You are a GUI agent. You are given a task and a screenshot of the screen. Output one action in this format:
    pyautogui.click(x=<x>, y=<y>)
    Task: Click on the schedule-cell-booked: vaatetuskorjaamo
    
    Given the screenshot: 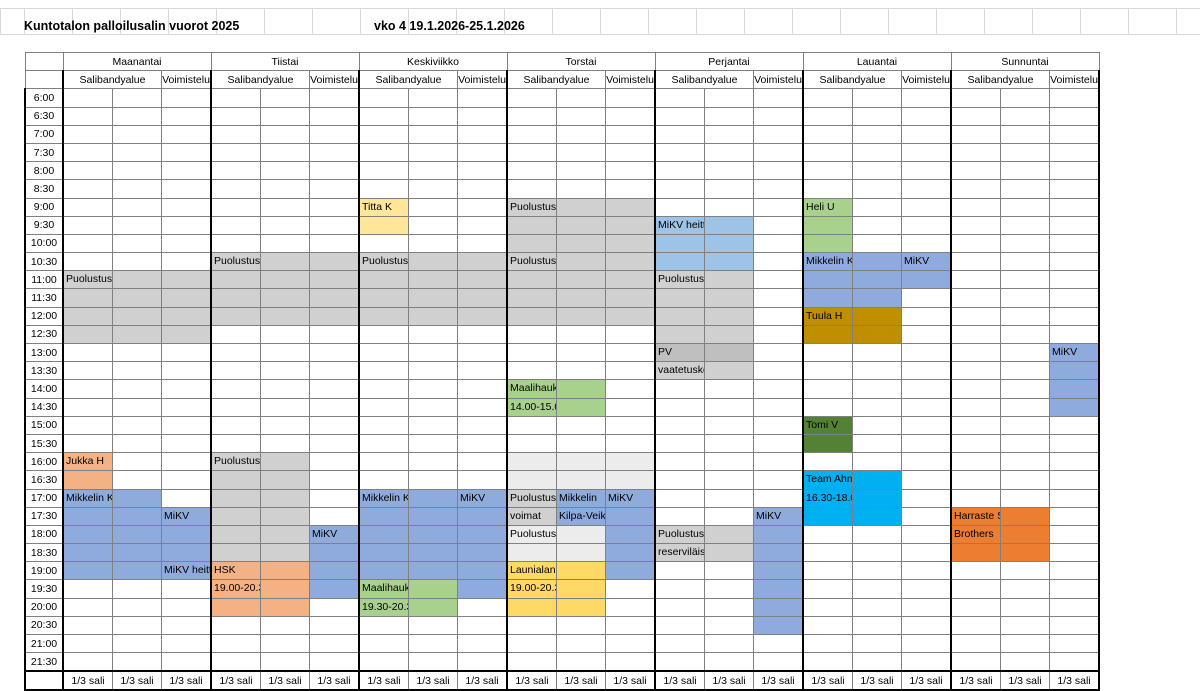 What is the action you would take?
    pyautogui.click(x=679, y=371)
    